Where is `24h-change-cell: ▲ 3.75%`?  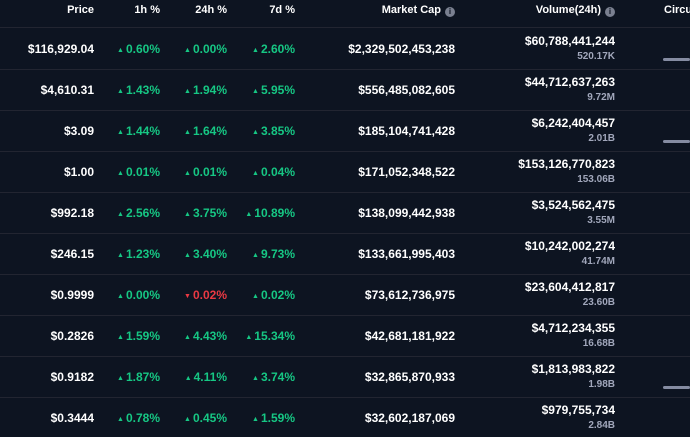 24h-change-cell: ▲ 3.75% is located at coordinates (205, 213).